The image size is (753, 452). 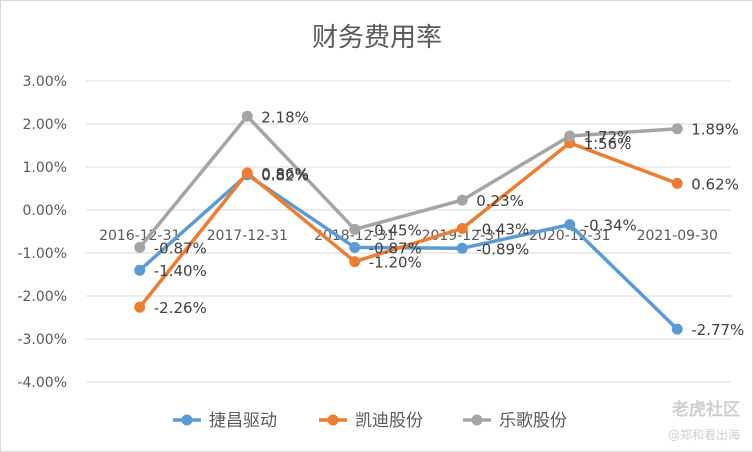 What do you see at coordinates (610, 226) in the screenshot?
I see `data-label: -0.34%` at bounding box center [610, 226].